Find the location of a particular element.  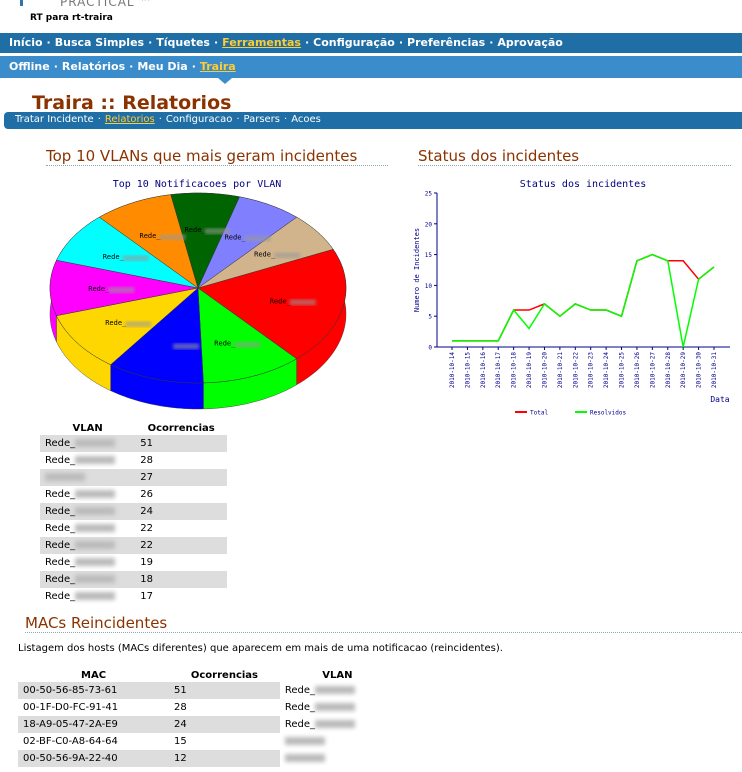

y-tick-label: 15 is located at coordinates (429, 255).